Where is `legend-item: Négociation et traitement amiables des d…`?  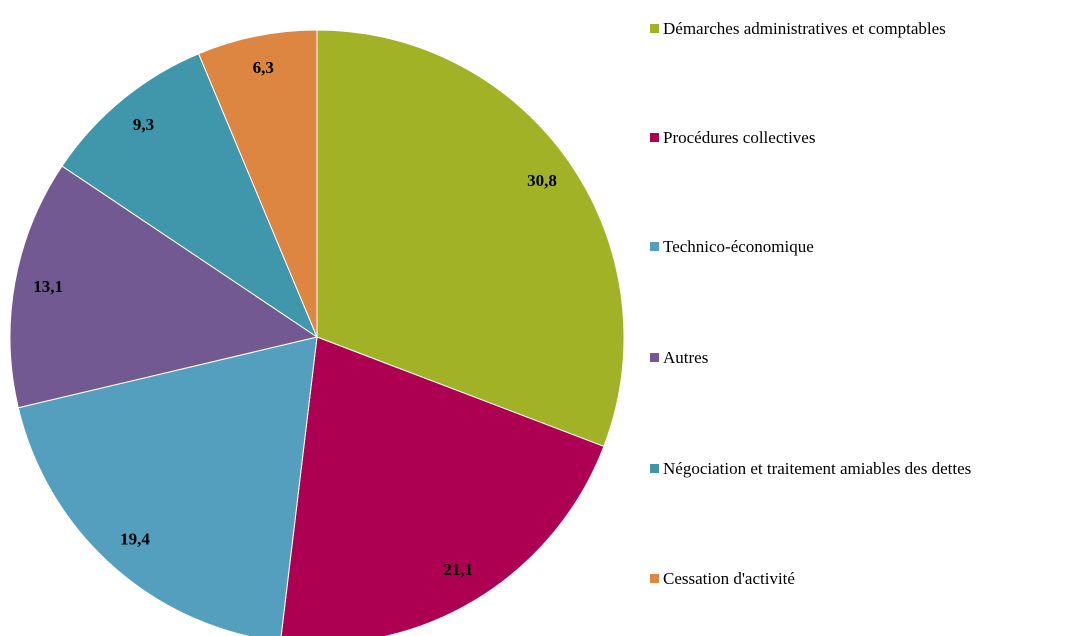 legend-item: Négociation et traitement amiables des d… is located at coordinates (860, 469).